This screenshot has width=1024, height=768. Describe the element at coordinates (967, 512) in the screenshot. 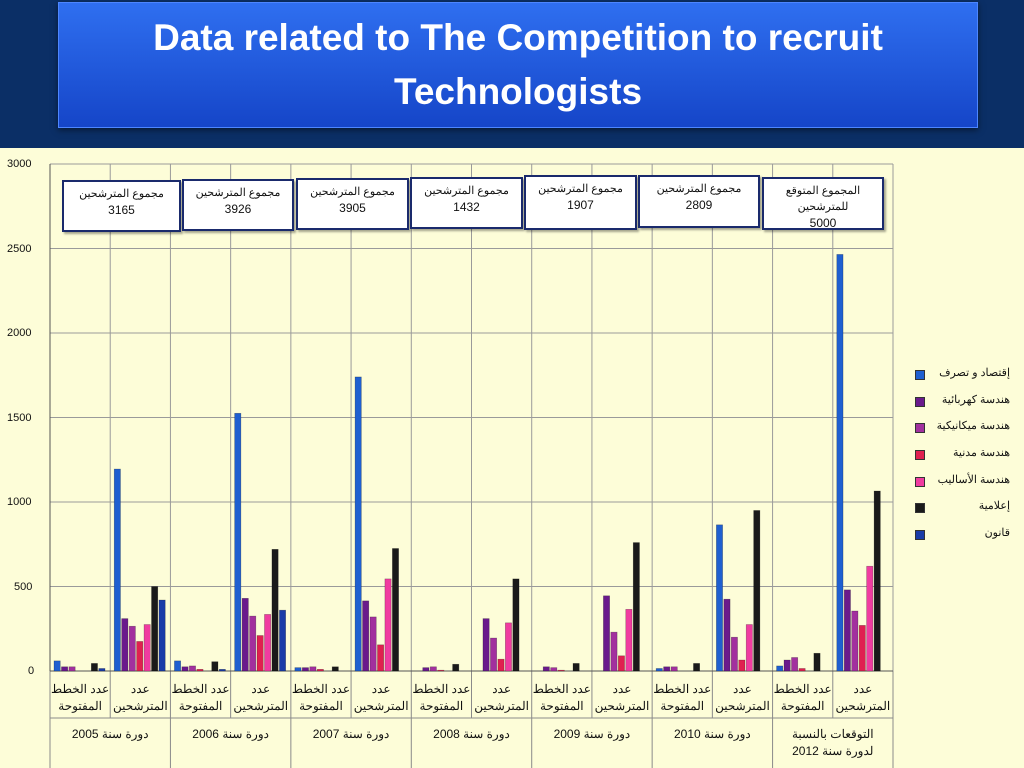

I see `legend-item: إعلامية` at that location.